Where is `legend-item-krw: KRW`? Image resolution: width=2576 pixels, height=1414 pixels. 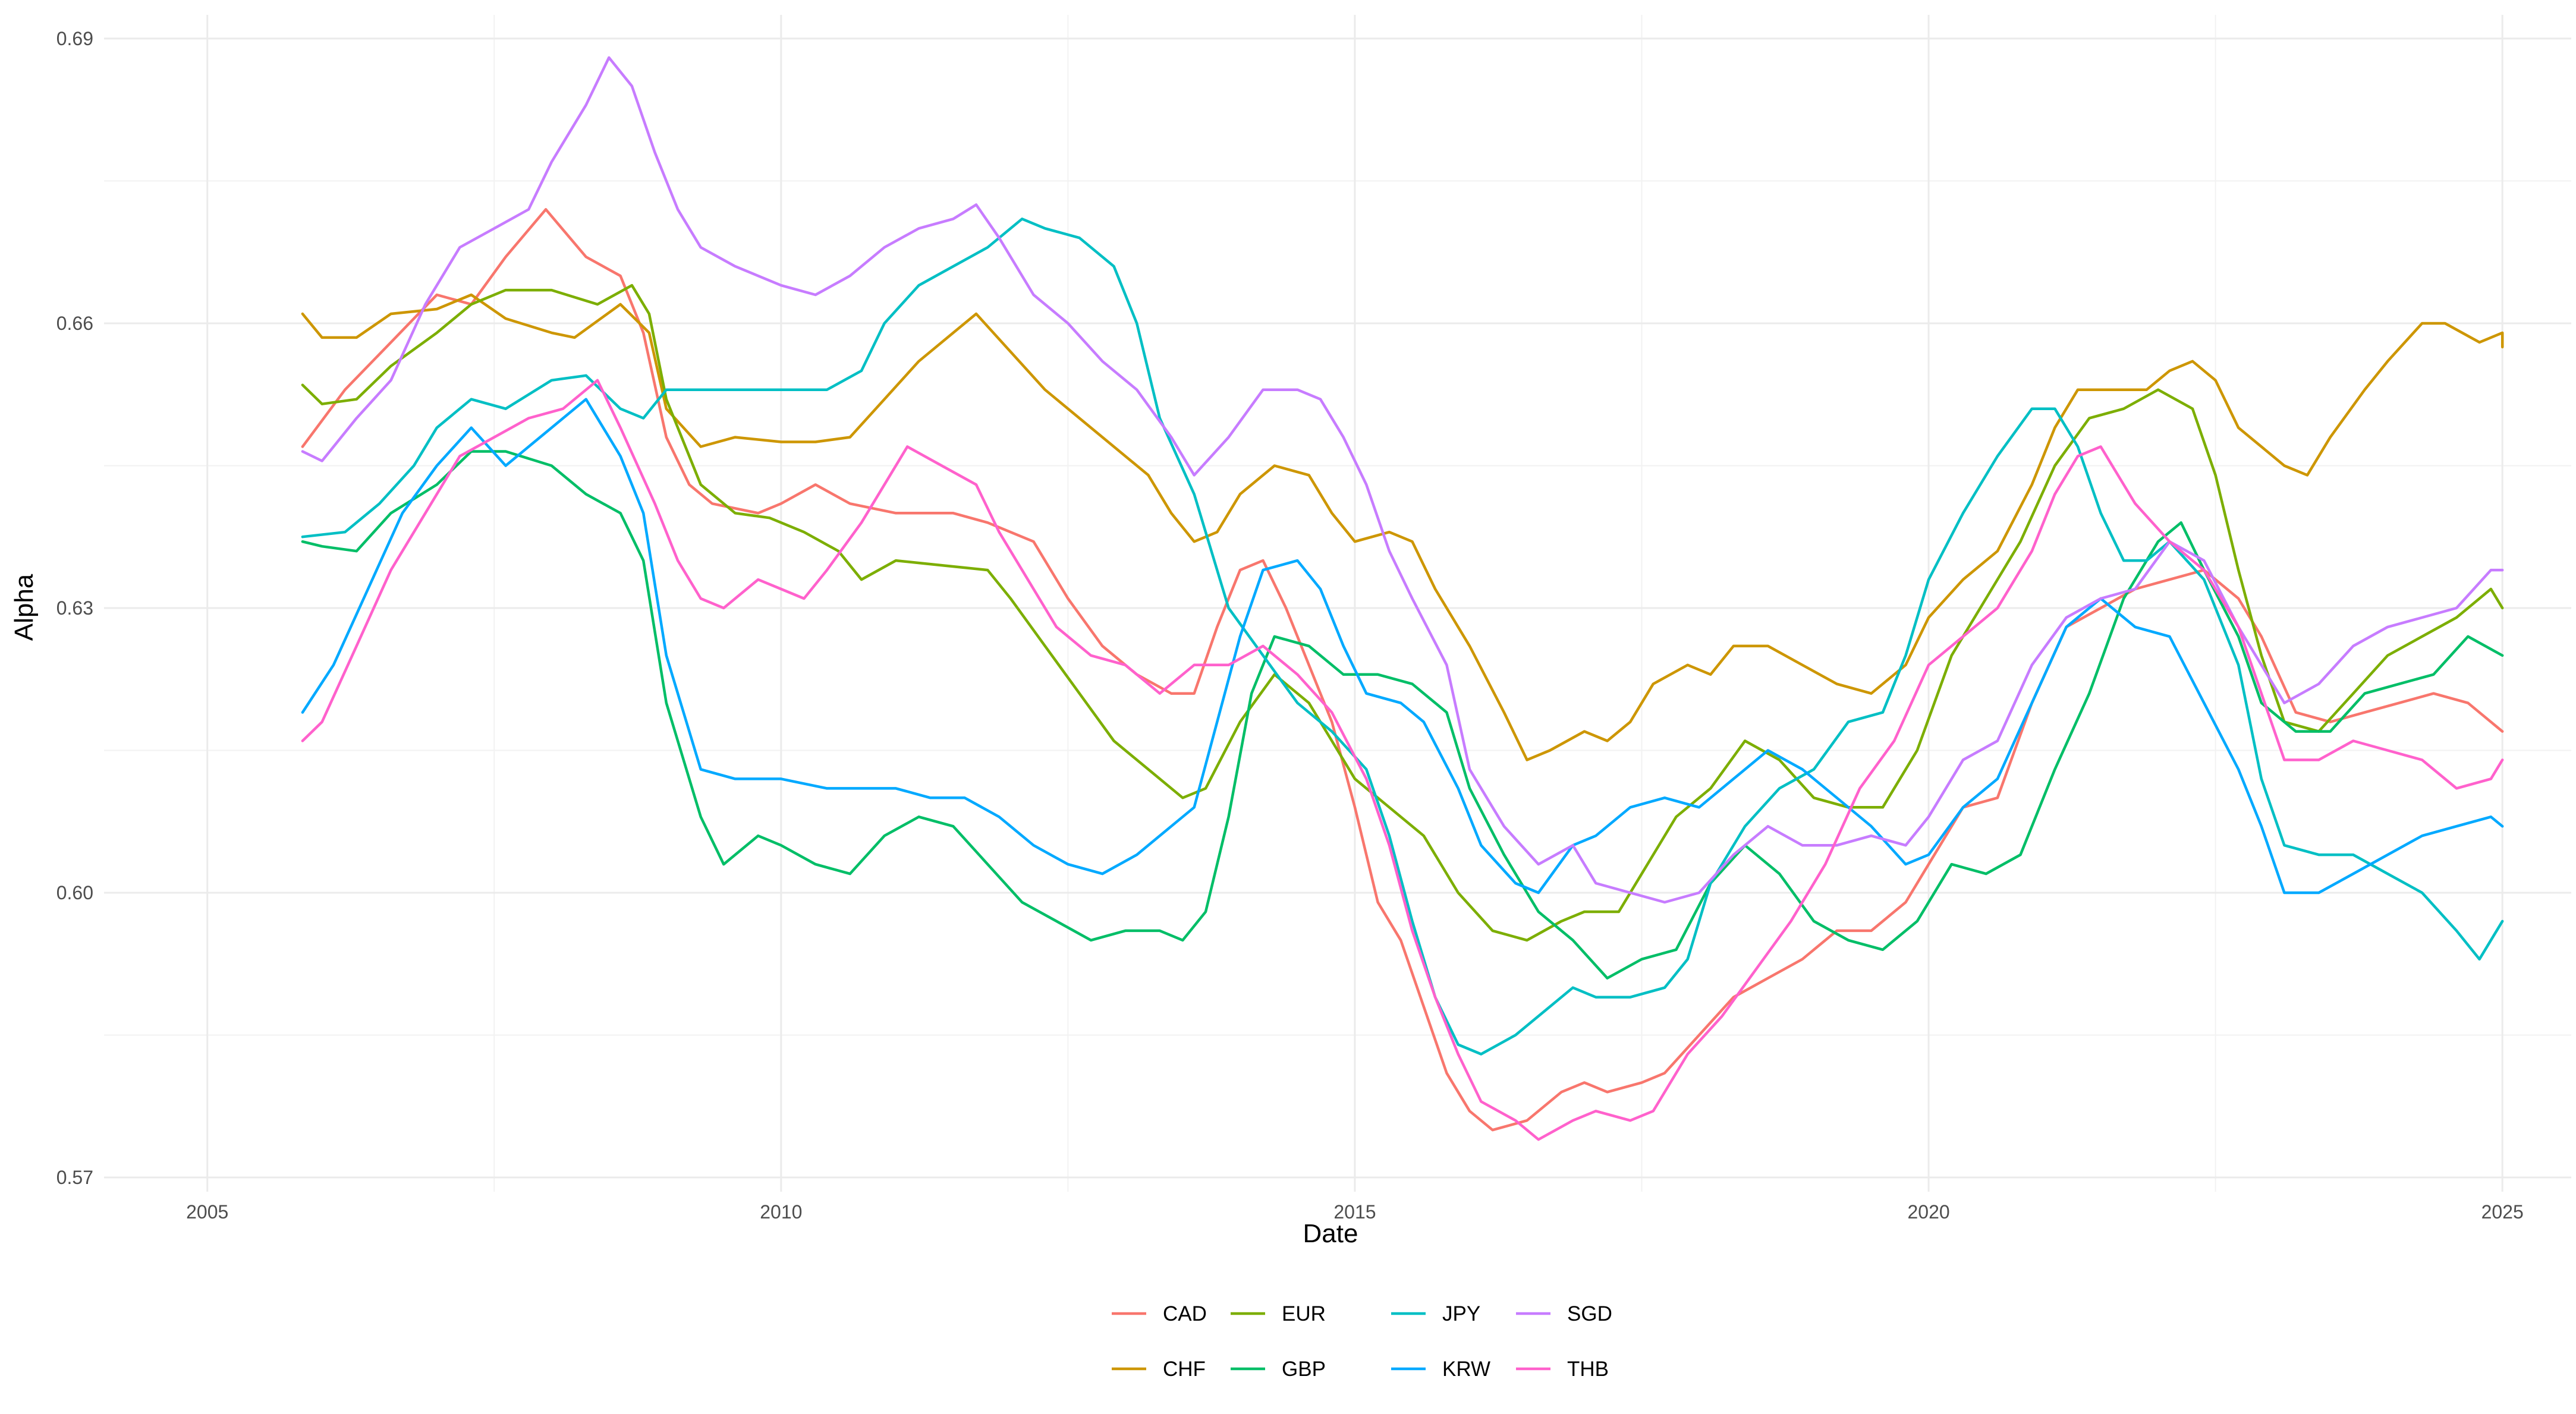
legend-item-krw: KRW is located at coordinates (1440, 1369).